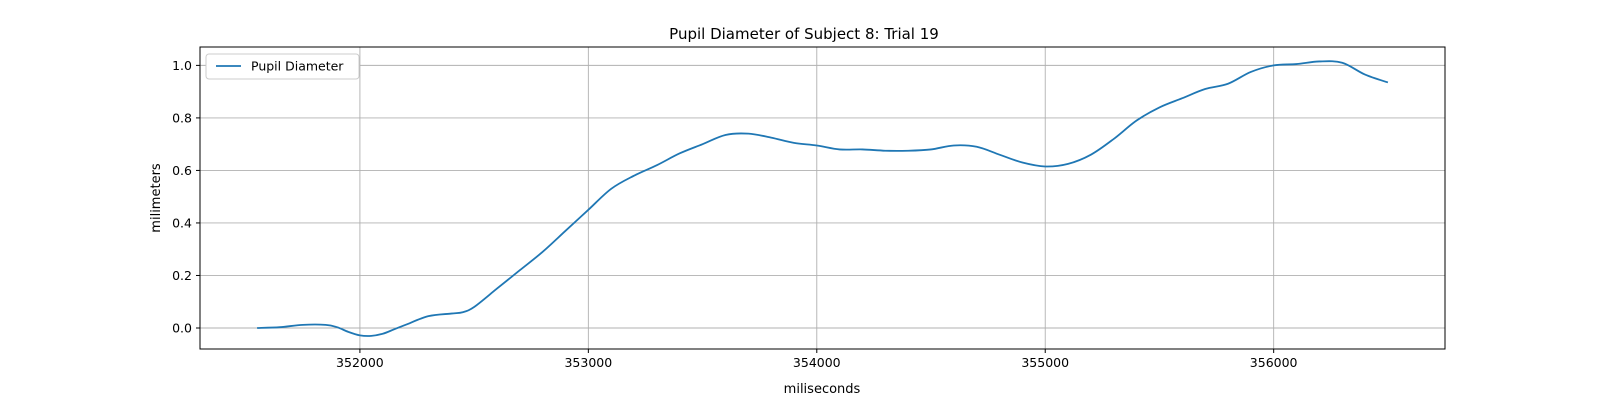  Describe the element at coordinates (822, 389) in the screenshot. I see `x-axis-label: miliseconds` at that location.